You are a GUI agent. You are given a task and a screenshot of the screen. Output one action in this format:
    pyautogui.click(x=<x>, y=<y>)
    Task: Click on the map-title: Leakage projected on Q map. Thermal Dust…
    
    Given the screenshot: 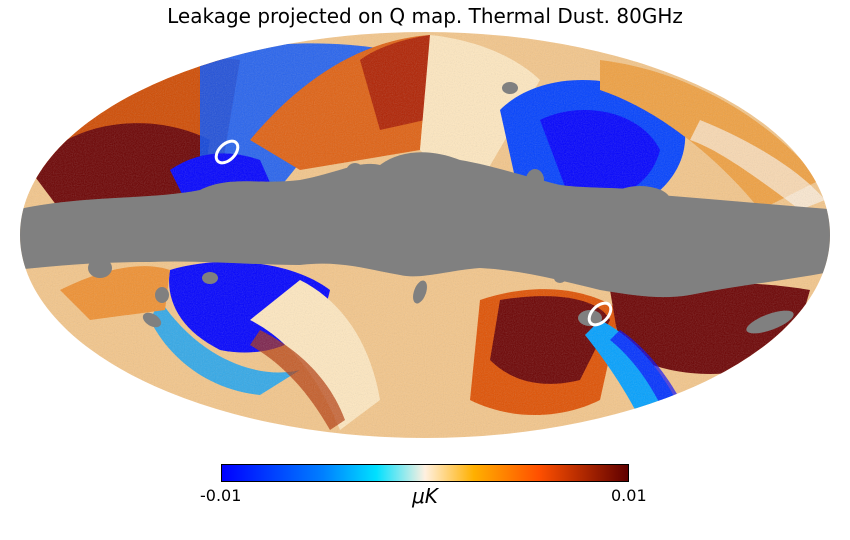 What is the action you would take?
    pyautogui.click(x=425, y=16)
    